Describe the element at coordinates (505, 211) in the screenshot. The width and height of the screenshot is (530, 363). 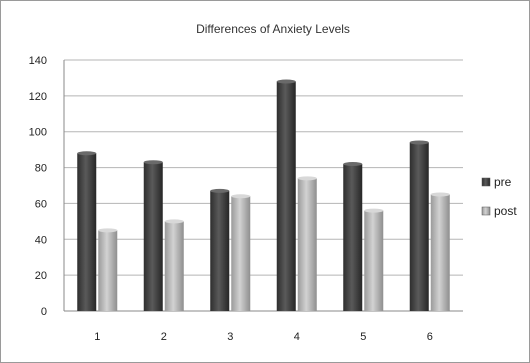
I see `legend-label-post: post` at that location.